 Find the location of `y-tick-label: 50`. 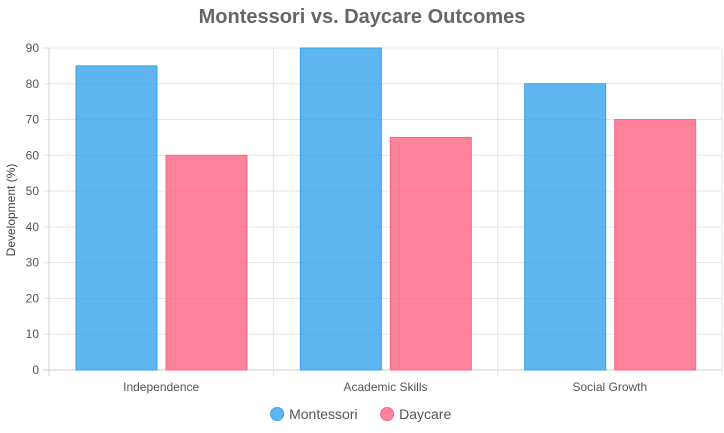

y-tick-label: 50 is located at coordinates (33, 191).